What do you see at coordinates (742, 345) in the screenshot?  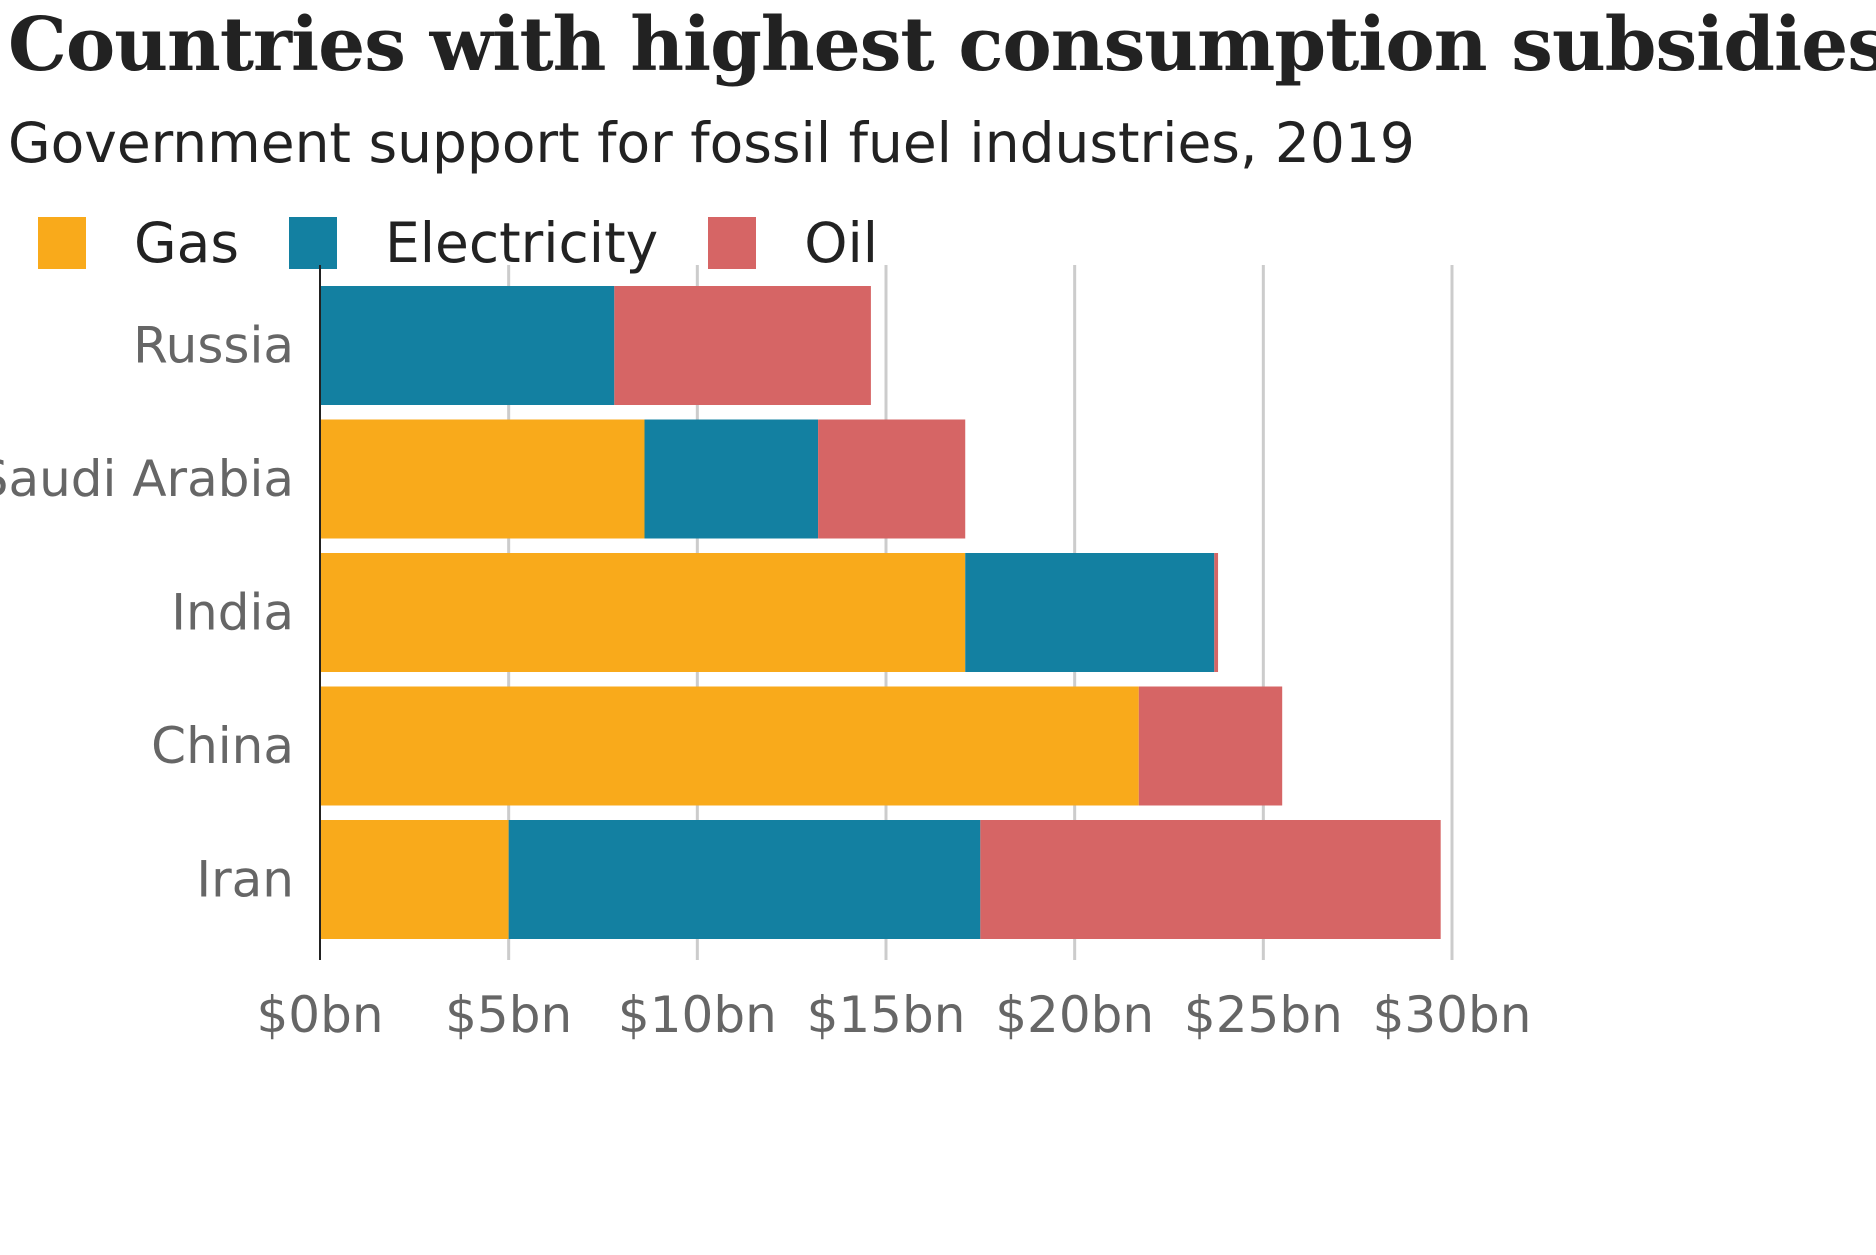 I see `bar-russia-oil` at bounding box center [742, 345].